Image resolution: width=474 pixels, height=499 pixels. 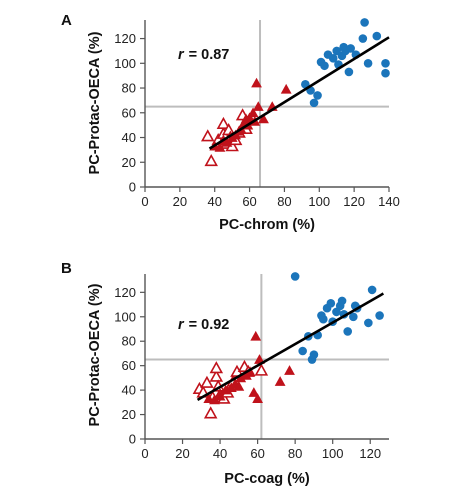 What do you see at coordinates (180, 201) in the screenshot?
I see `panel-a-x-tick-label: 20` at bounding box center [180, 201].